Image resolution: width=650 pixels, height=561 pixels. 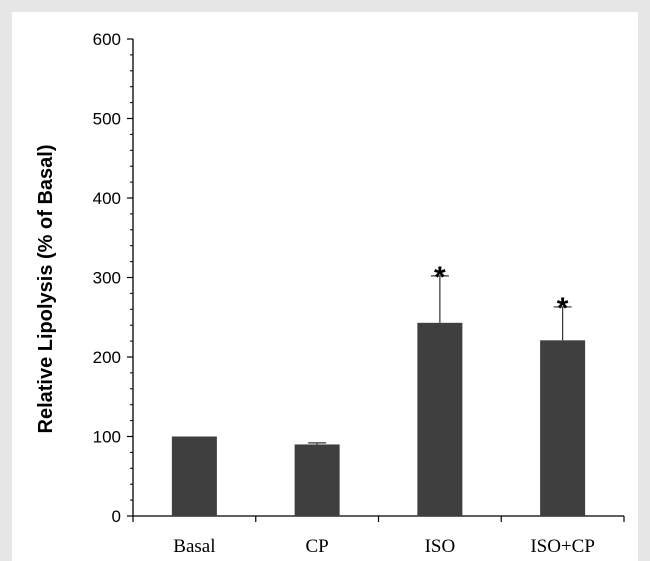 What do you see at coordinates (107, 119) in the screenshot?
I see `y-tick-label: 500` at bounding box center [107, 119].